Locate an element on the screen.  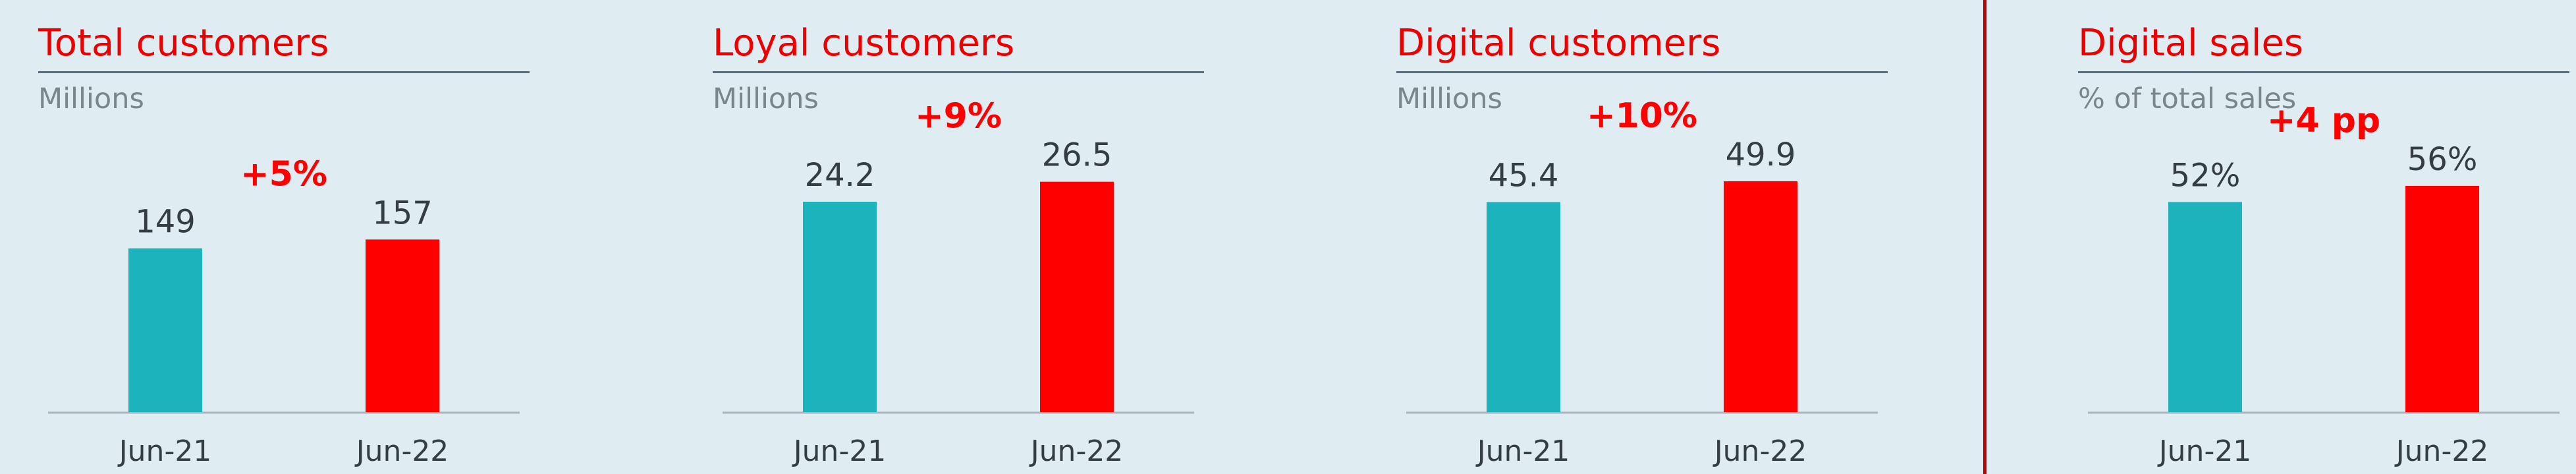
bar-value-label: 49.9 is located at coordinates (1761, 154).